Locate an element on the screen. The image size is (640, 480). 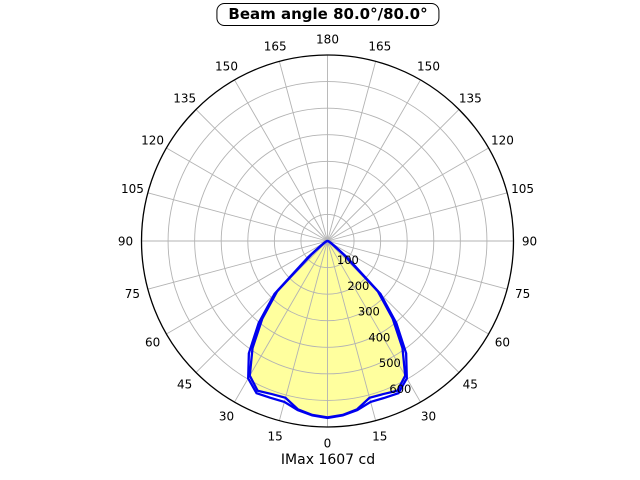
angle-tick-label: 0 is located at coordinates (328, 444).